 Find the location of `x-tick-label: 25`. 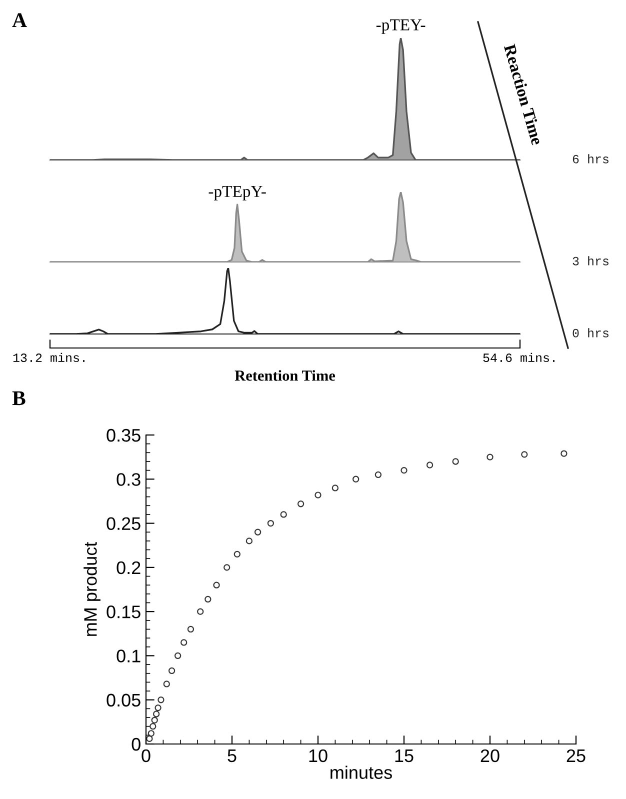

x-tick-label: 25 is located at coordinates (576, 755).